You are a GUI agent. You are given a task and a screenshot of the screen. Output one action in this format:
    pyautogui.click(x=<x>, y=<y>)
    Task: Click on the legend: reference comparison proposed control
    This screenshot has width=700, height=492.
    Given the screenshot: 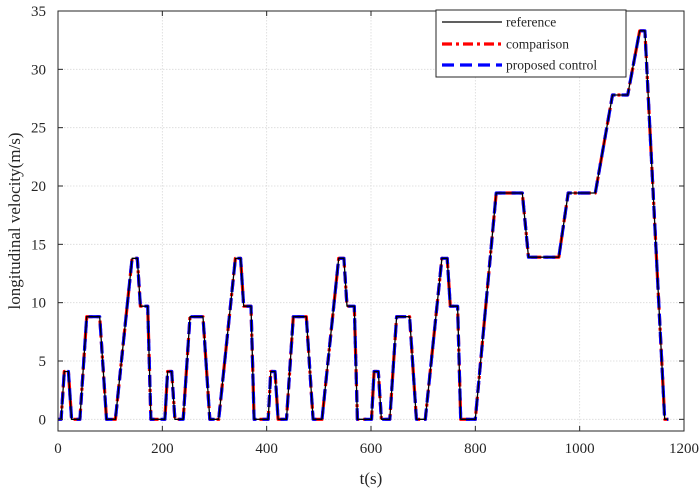 What is the action you would take?
    pyautogui.click(x=531, y=43)
    